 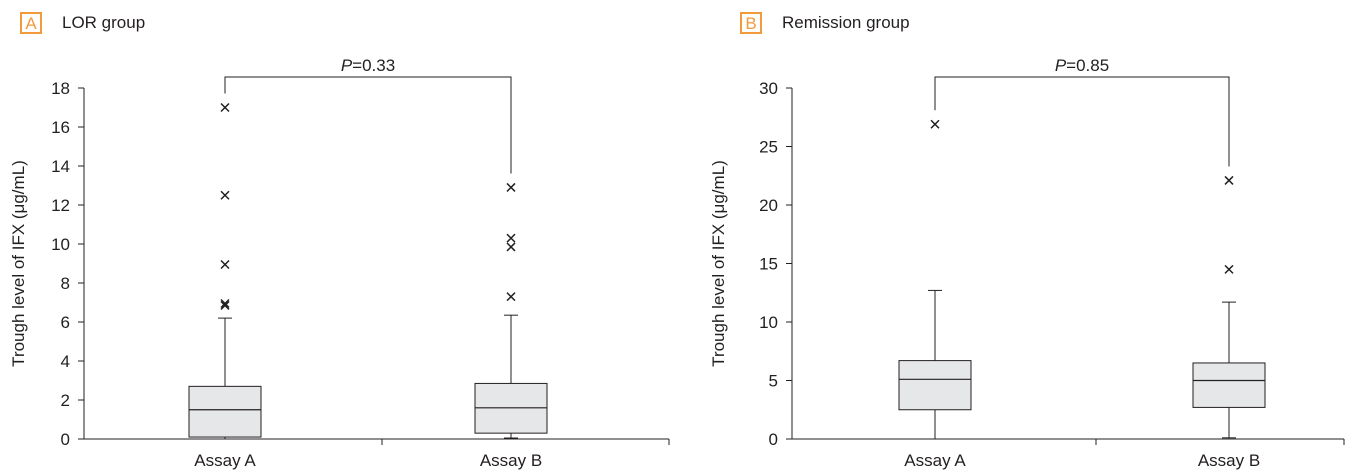 What do you see at coordinates (225, 460) in the screenshot?
I see `x-tick-label-a-0: Assay A` at bounding box center [225, 460].